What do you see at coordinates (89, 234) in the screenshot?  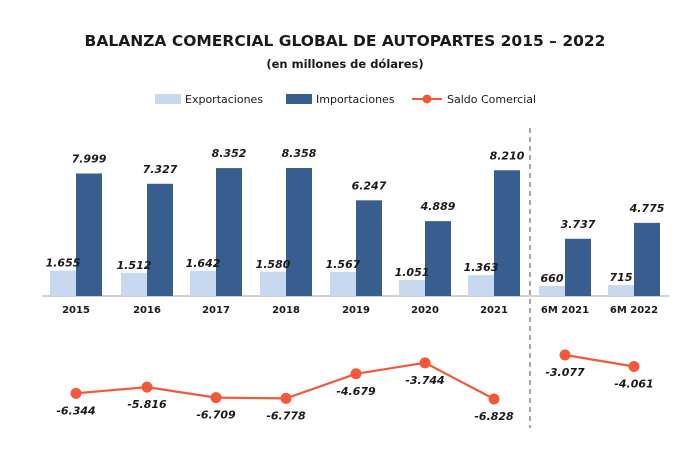 I see `bar-importaciones-2015` at bounding box center [89, 234].